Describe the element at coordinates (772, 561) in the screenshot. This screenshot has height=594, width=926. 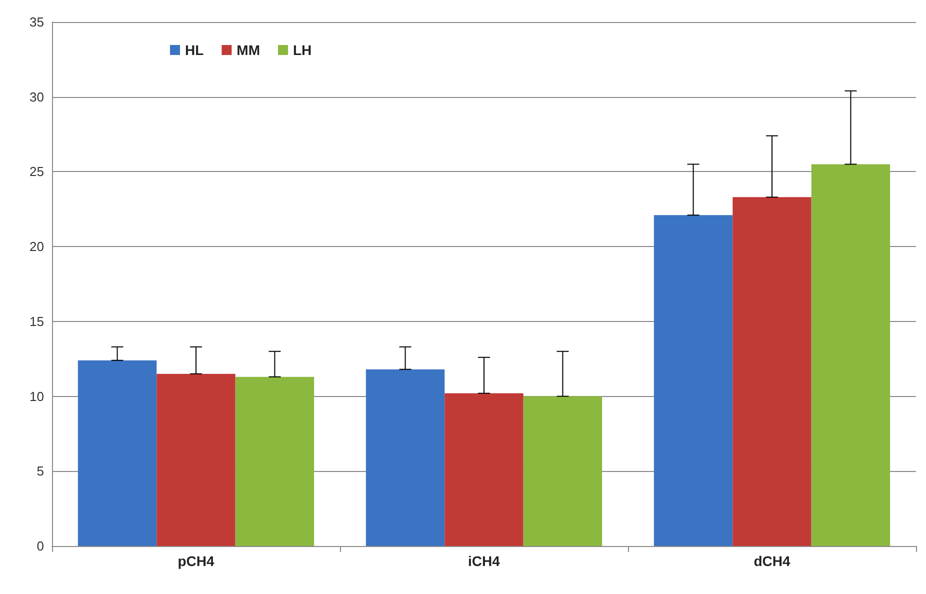
I see `x-tick-label: dCH4` at that location.